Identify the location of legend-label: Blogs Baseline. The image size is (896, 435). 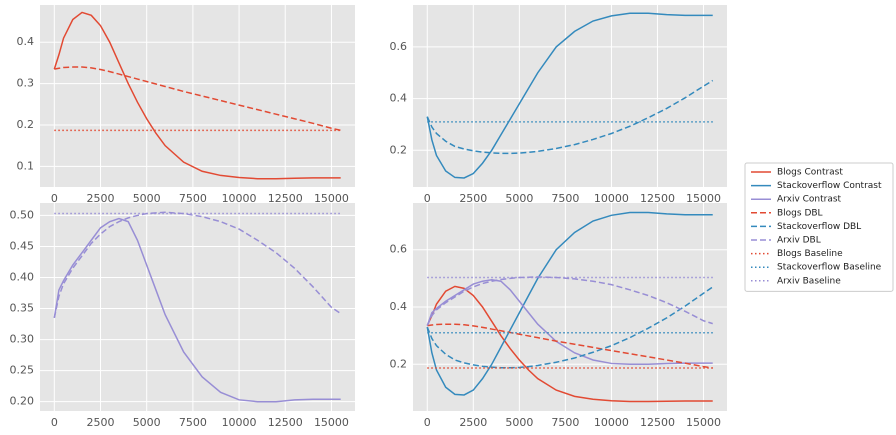
(810, 254).